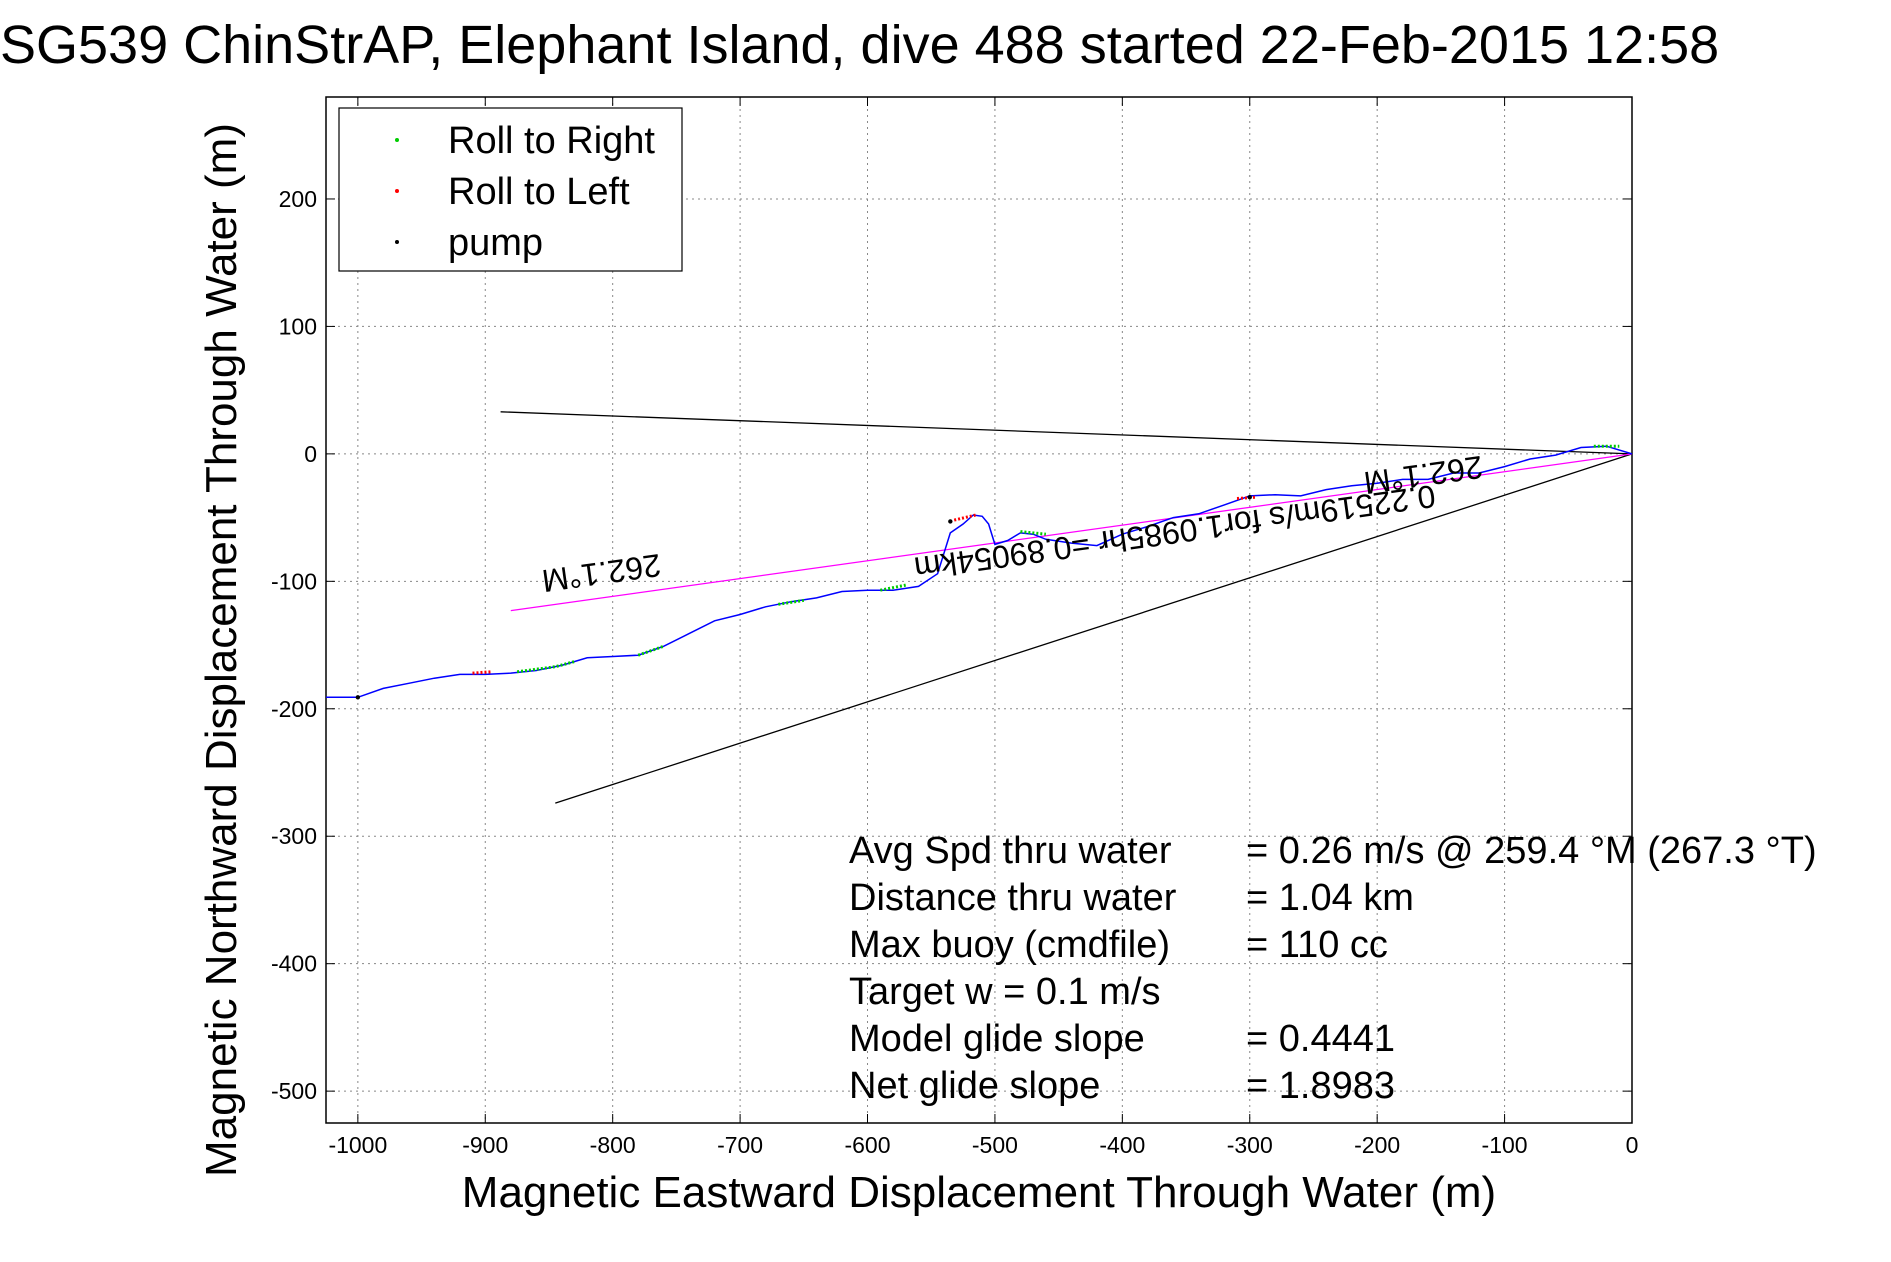 The height and width of the screenshot is (1262, 1891). Describe the element at coordinates (294, 836) in the screenshot. I see `y-tick-label: -300` at that location.